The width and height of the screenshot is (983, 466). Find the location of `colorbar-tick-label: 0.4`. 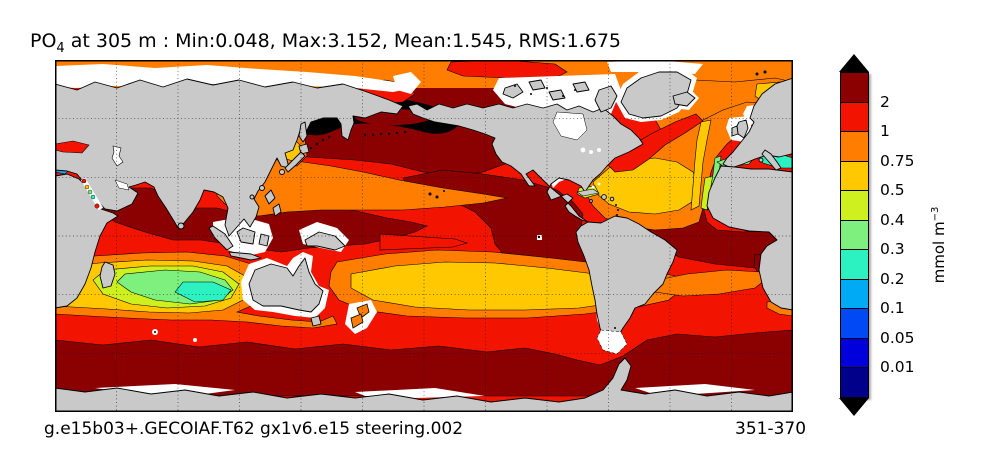

colorbar-tick-label: 0.4 is located at coordinates (892, 219).